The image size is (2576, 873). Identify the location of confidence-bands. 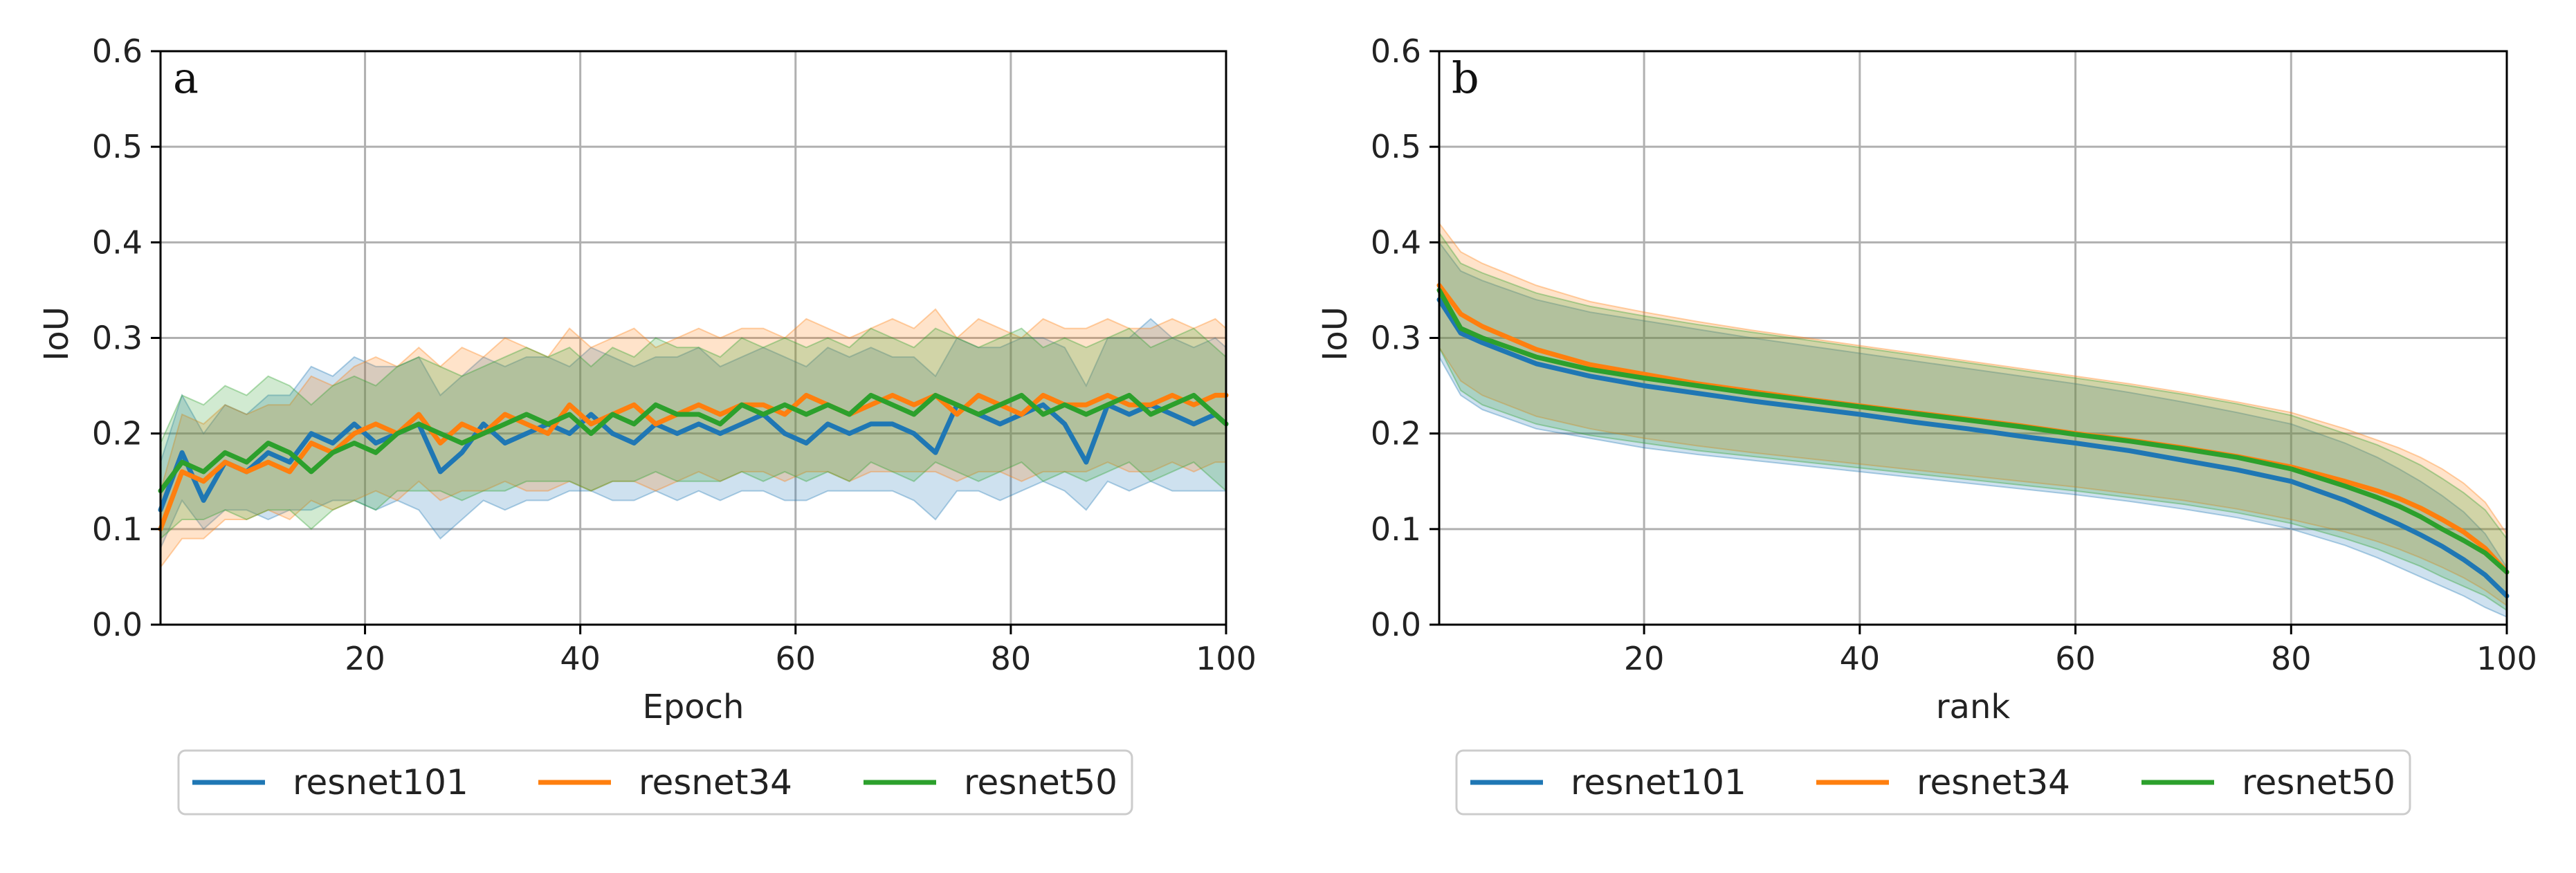
(694, 439).